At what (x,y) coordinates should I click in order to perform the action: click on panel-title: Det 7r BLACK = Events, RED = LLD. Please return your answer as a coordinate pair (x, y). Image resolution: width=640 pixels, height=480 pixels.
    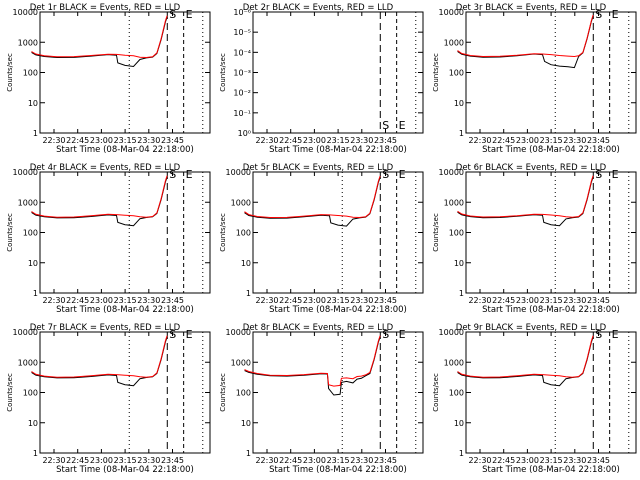
    Looking at the image, I should click on (105, 328).